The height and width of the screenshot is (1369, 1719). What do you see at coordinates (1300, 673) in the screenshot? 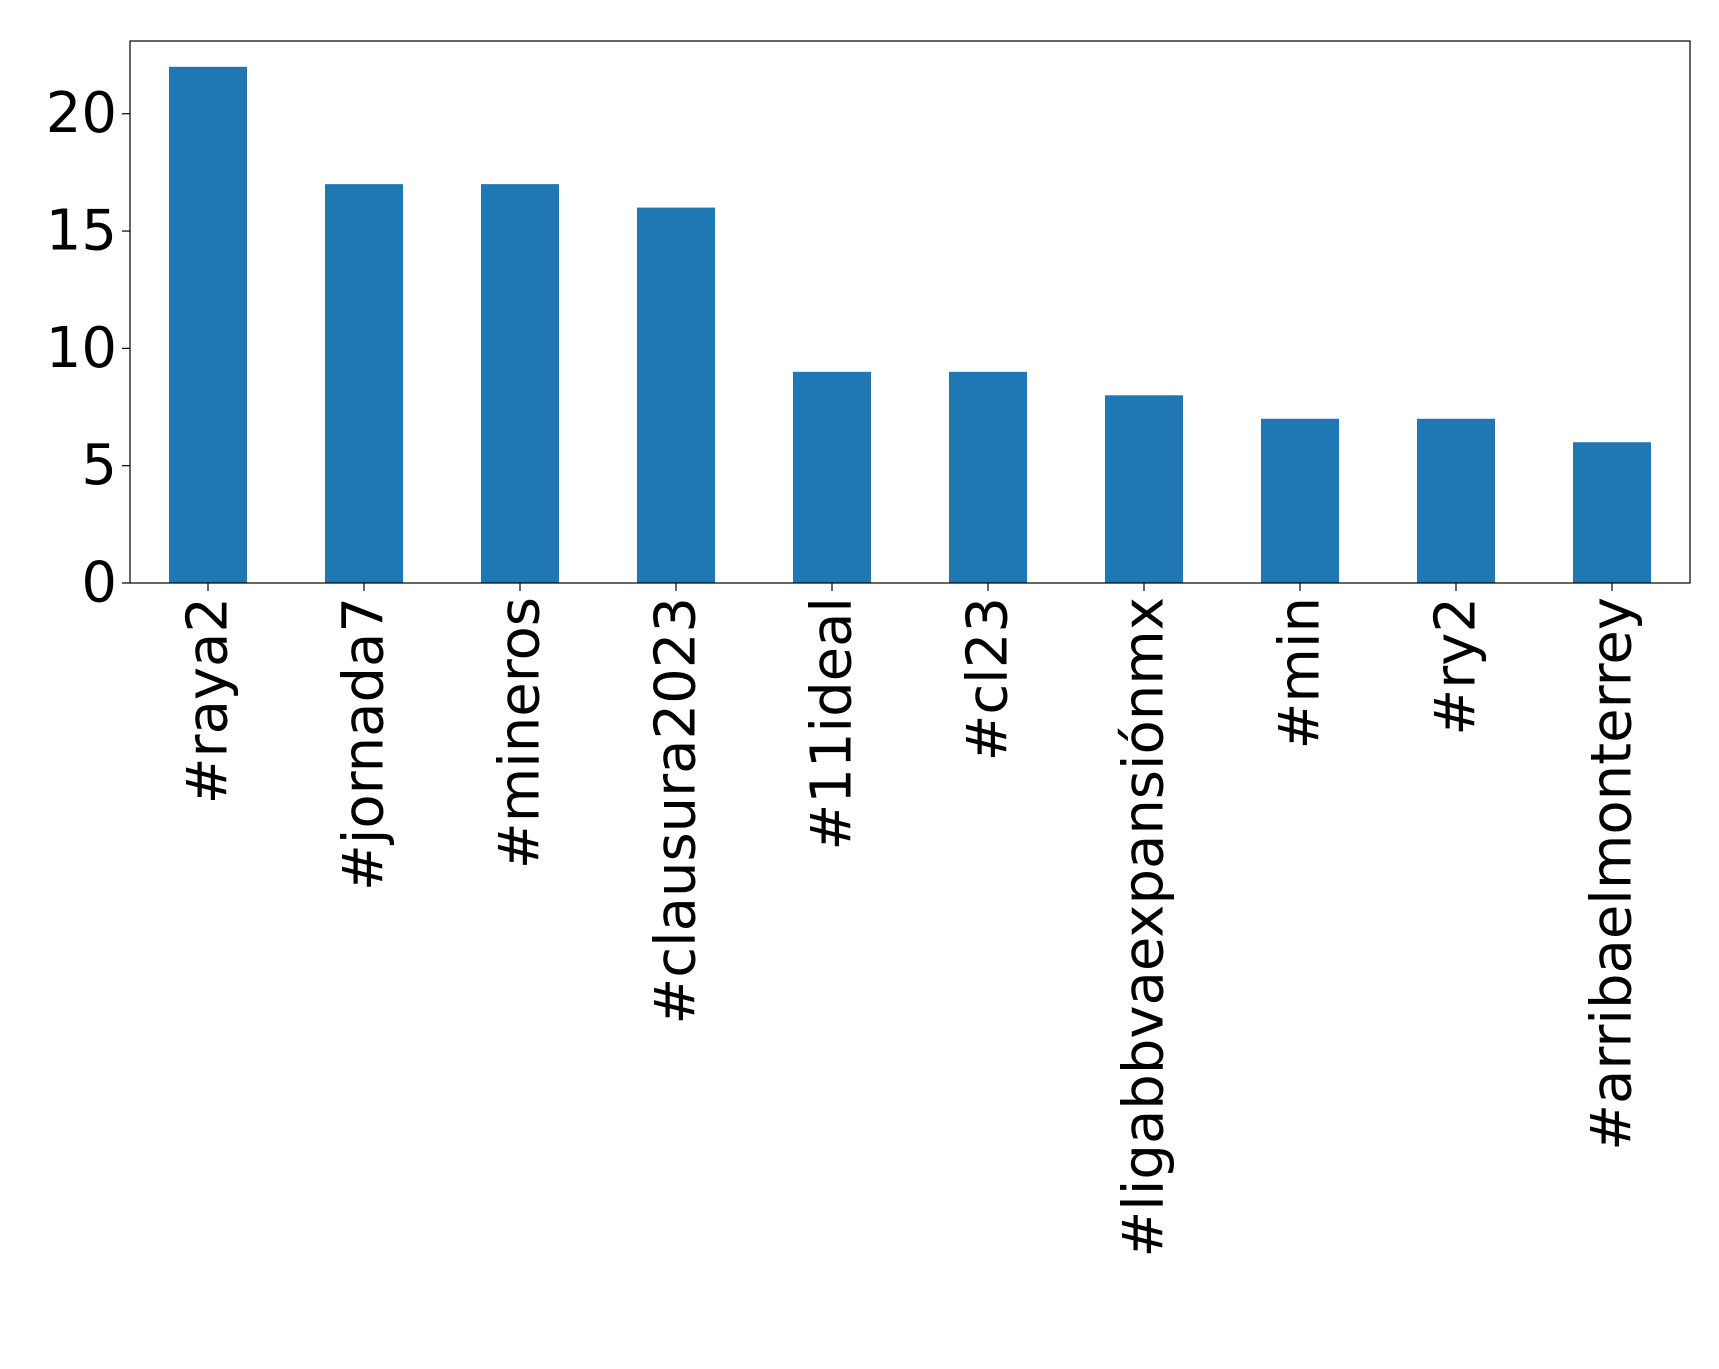
I see `x-tick-label: #min` at bounding box center [1300, 673].